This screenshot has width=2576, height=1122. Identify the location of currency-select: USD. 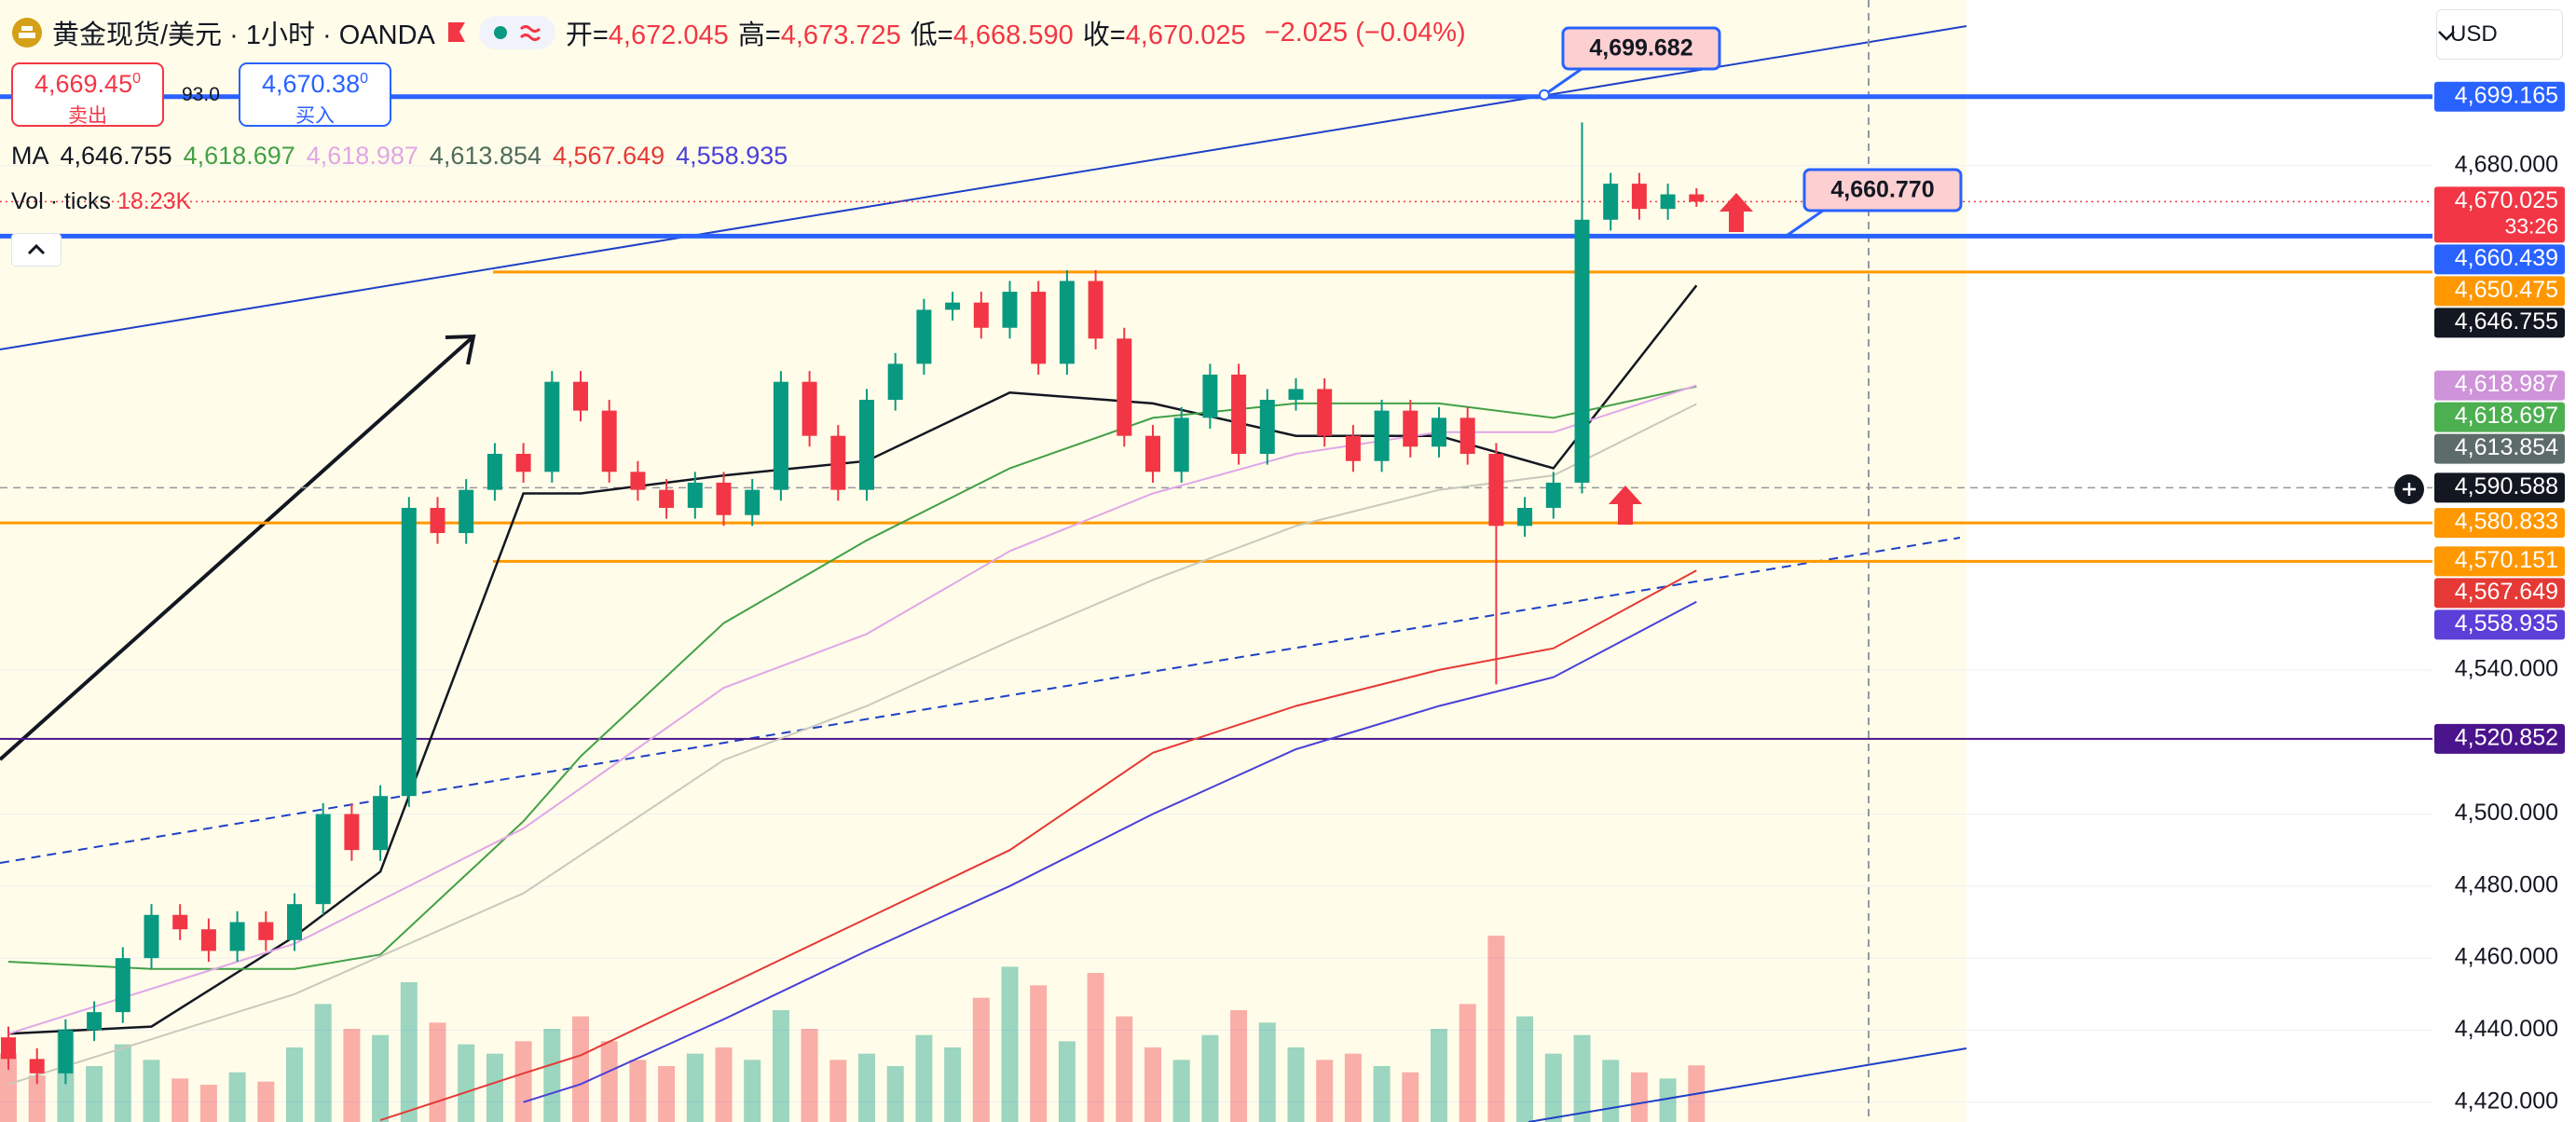
(2499, 34).